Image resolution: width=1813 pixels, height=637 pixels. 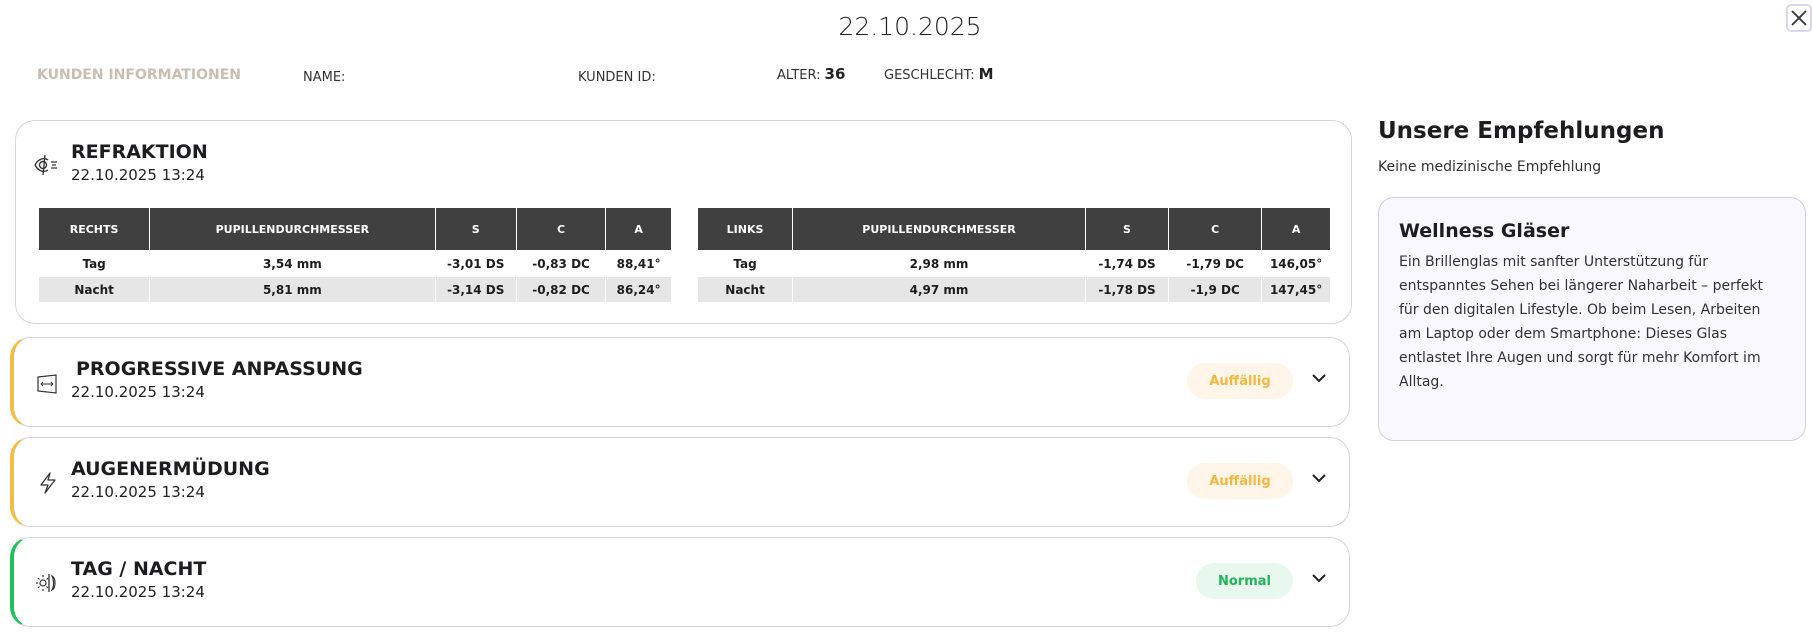 I want to click on id-label: KUNDEN ID:, so click(x=617, y=77).